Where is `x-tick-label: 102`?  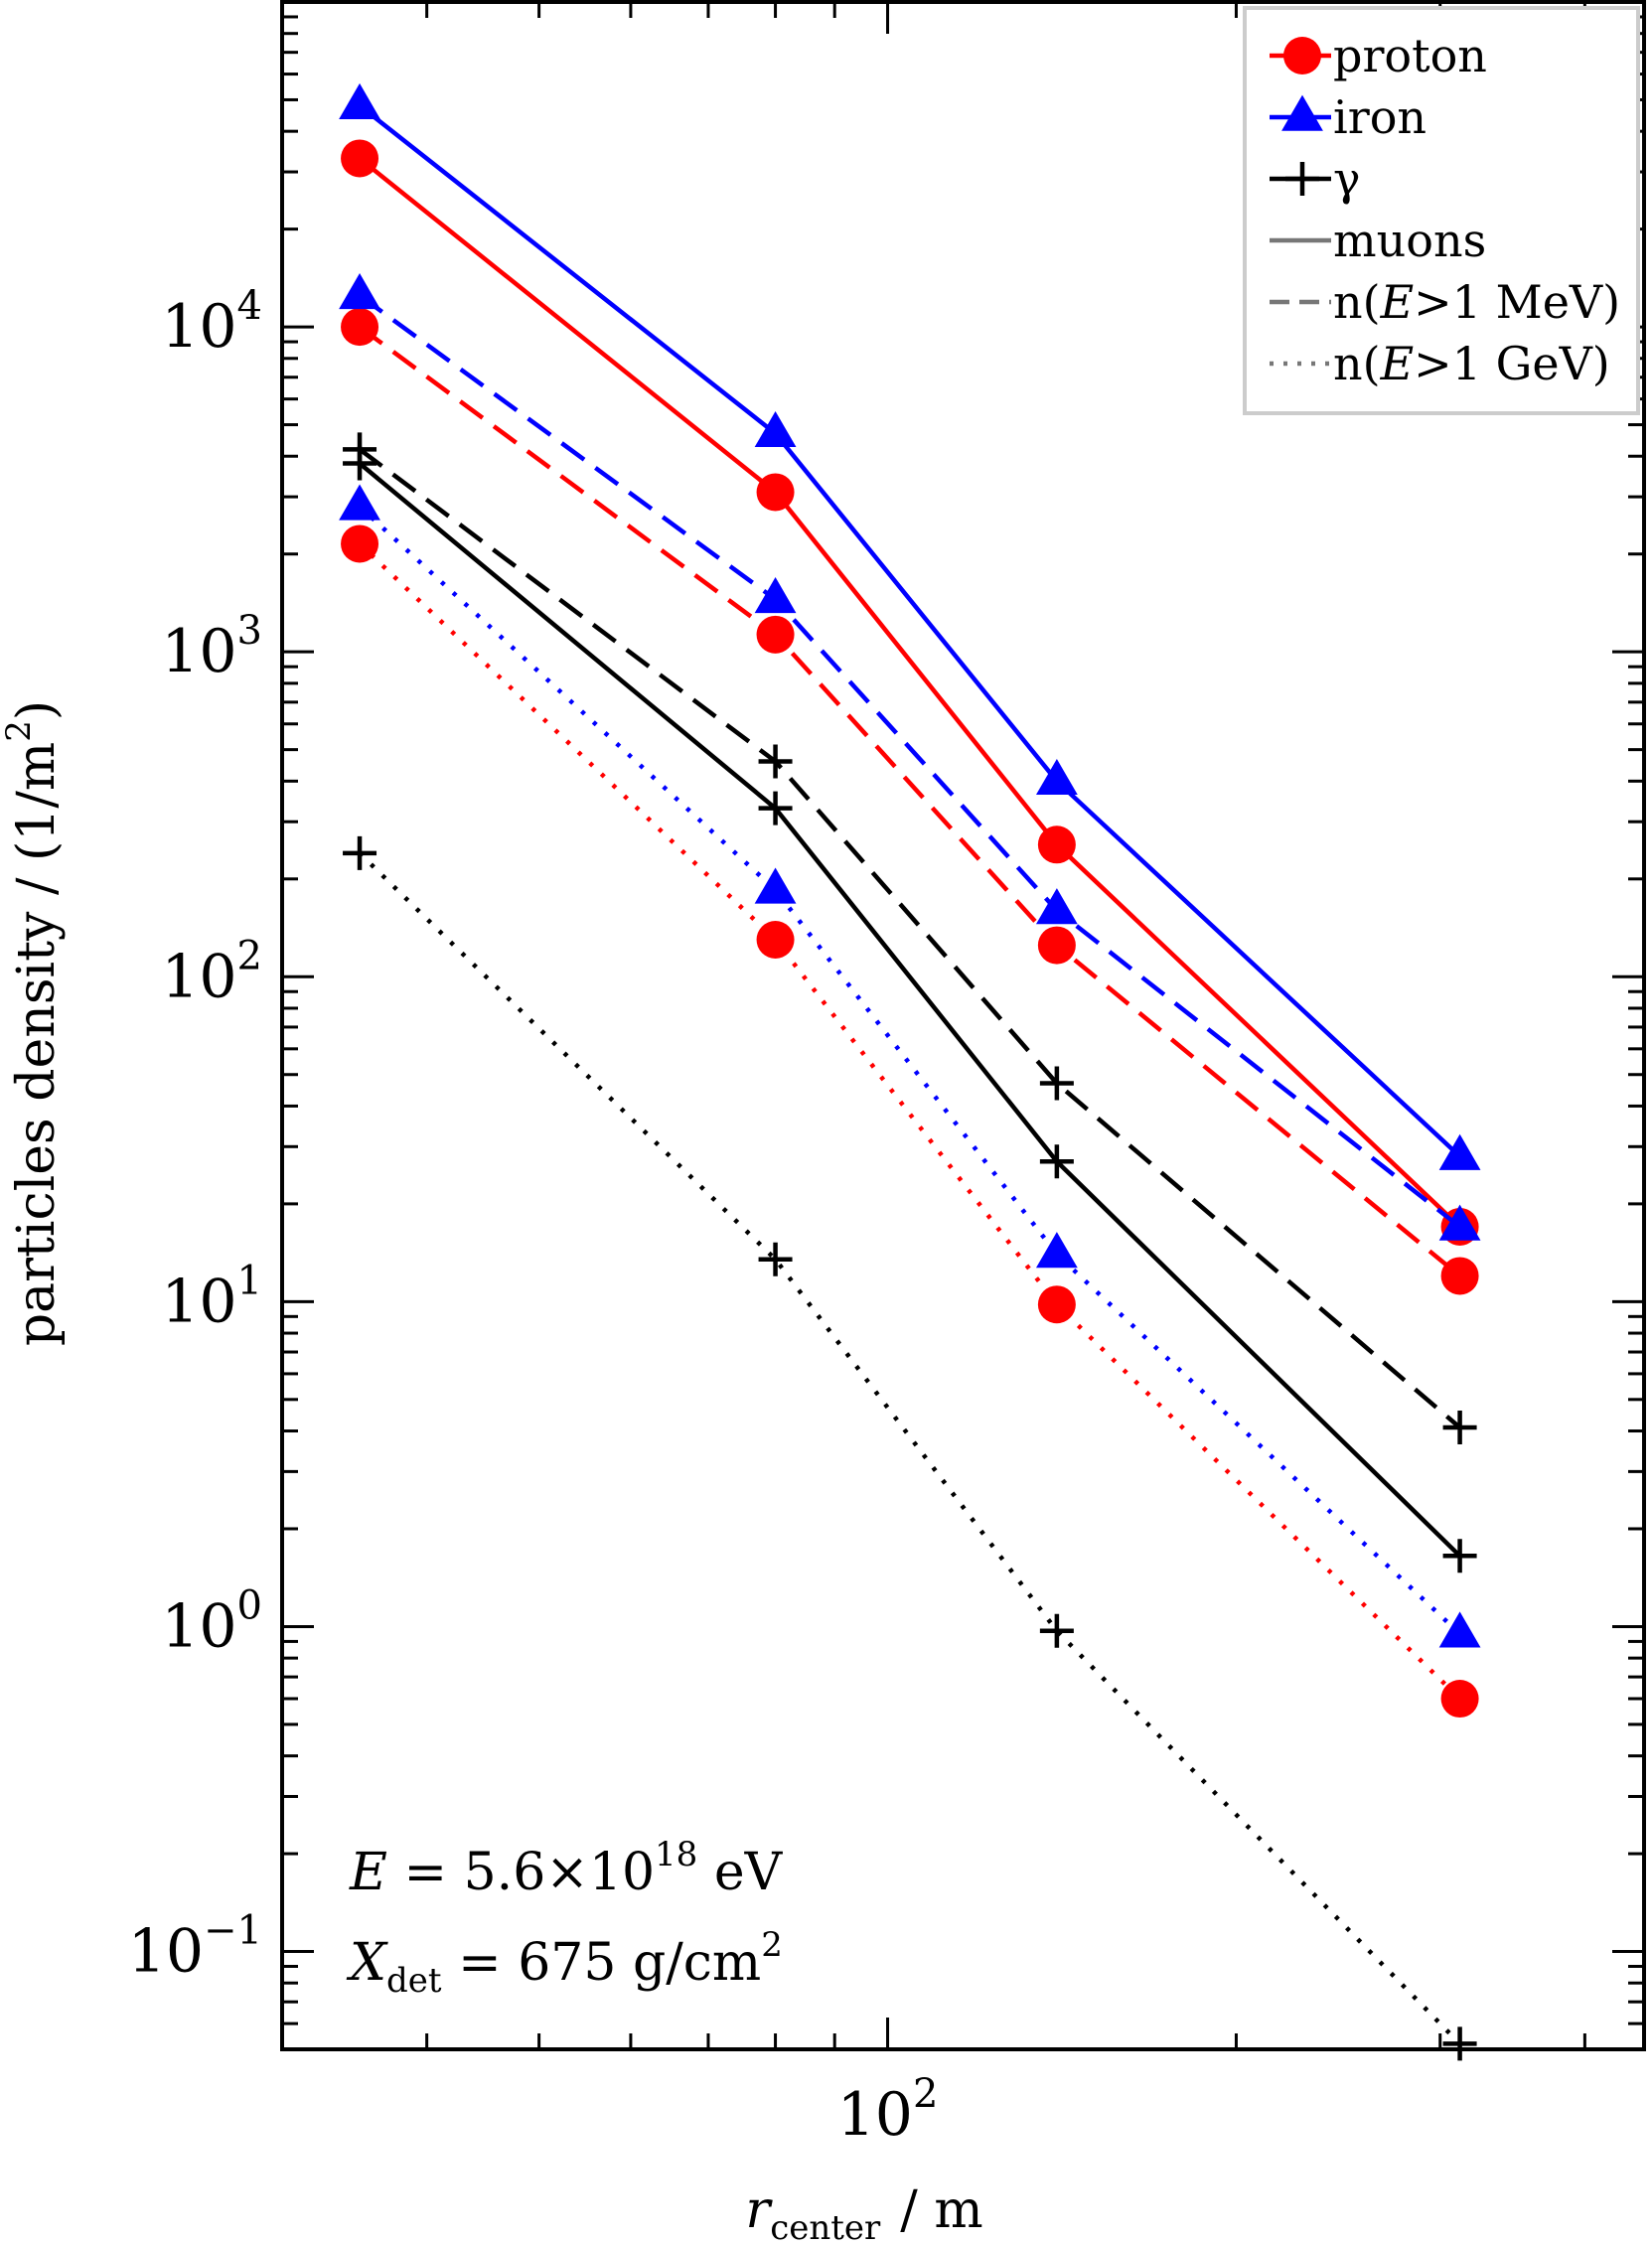
x-tick-label: 102 is located at coordinates (888, 2110).